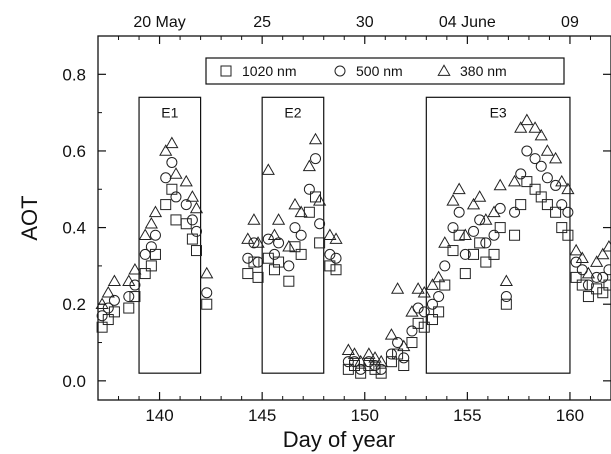 This screenshot has width=611, height=454. What do you see at coordinates (365, 415) in the screenshot?
I see `x-tick-label: 150` at bounding box center [365, 415].